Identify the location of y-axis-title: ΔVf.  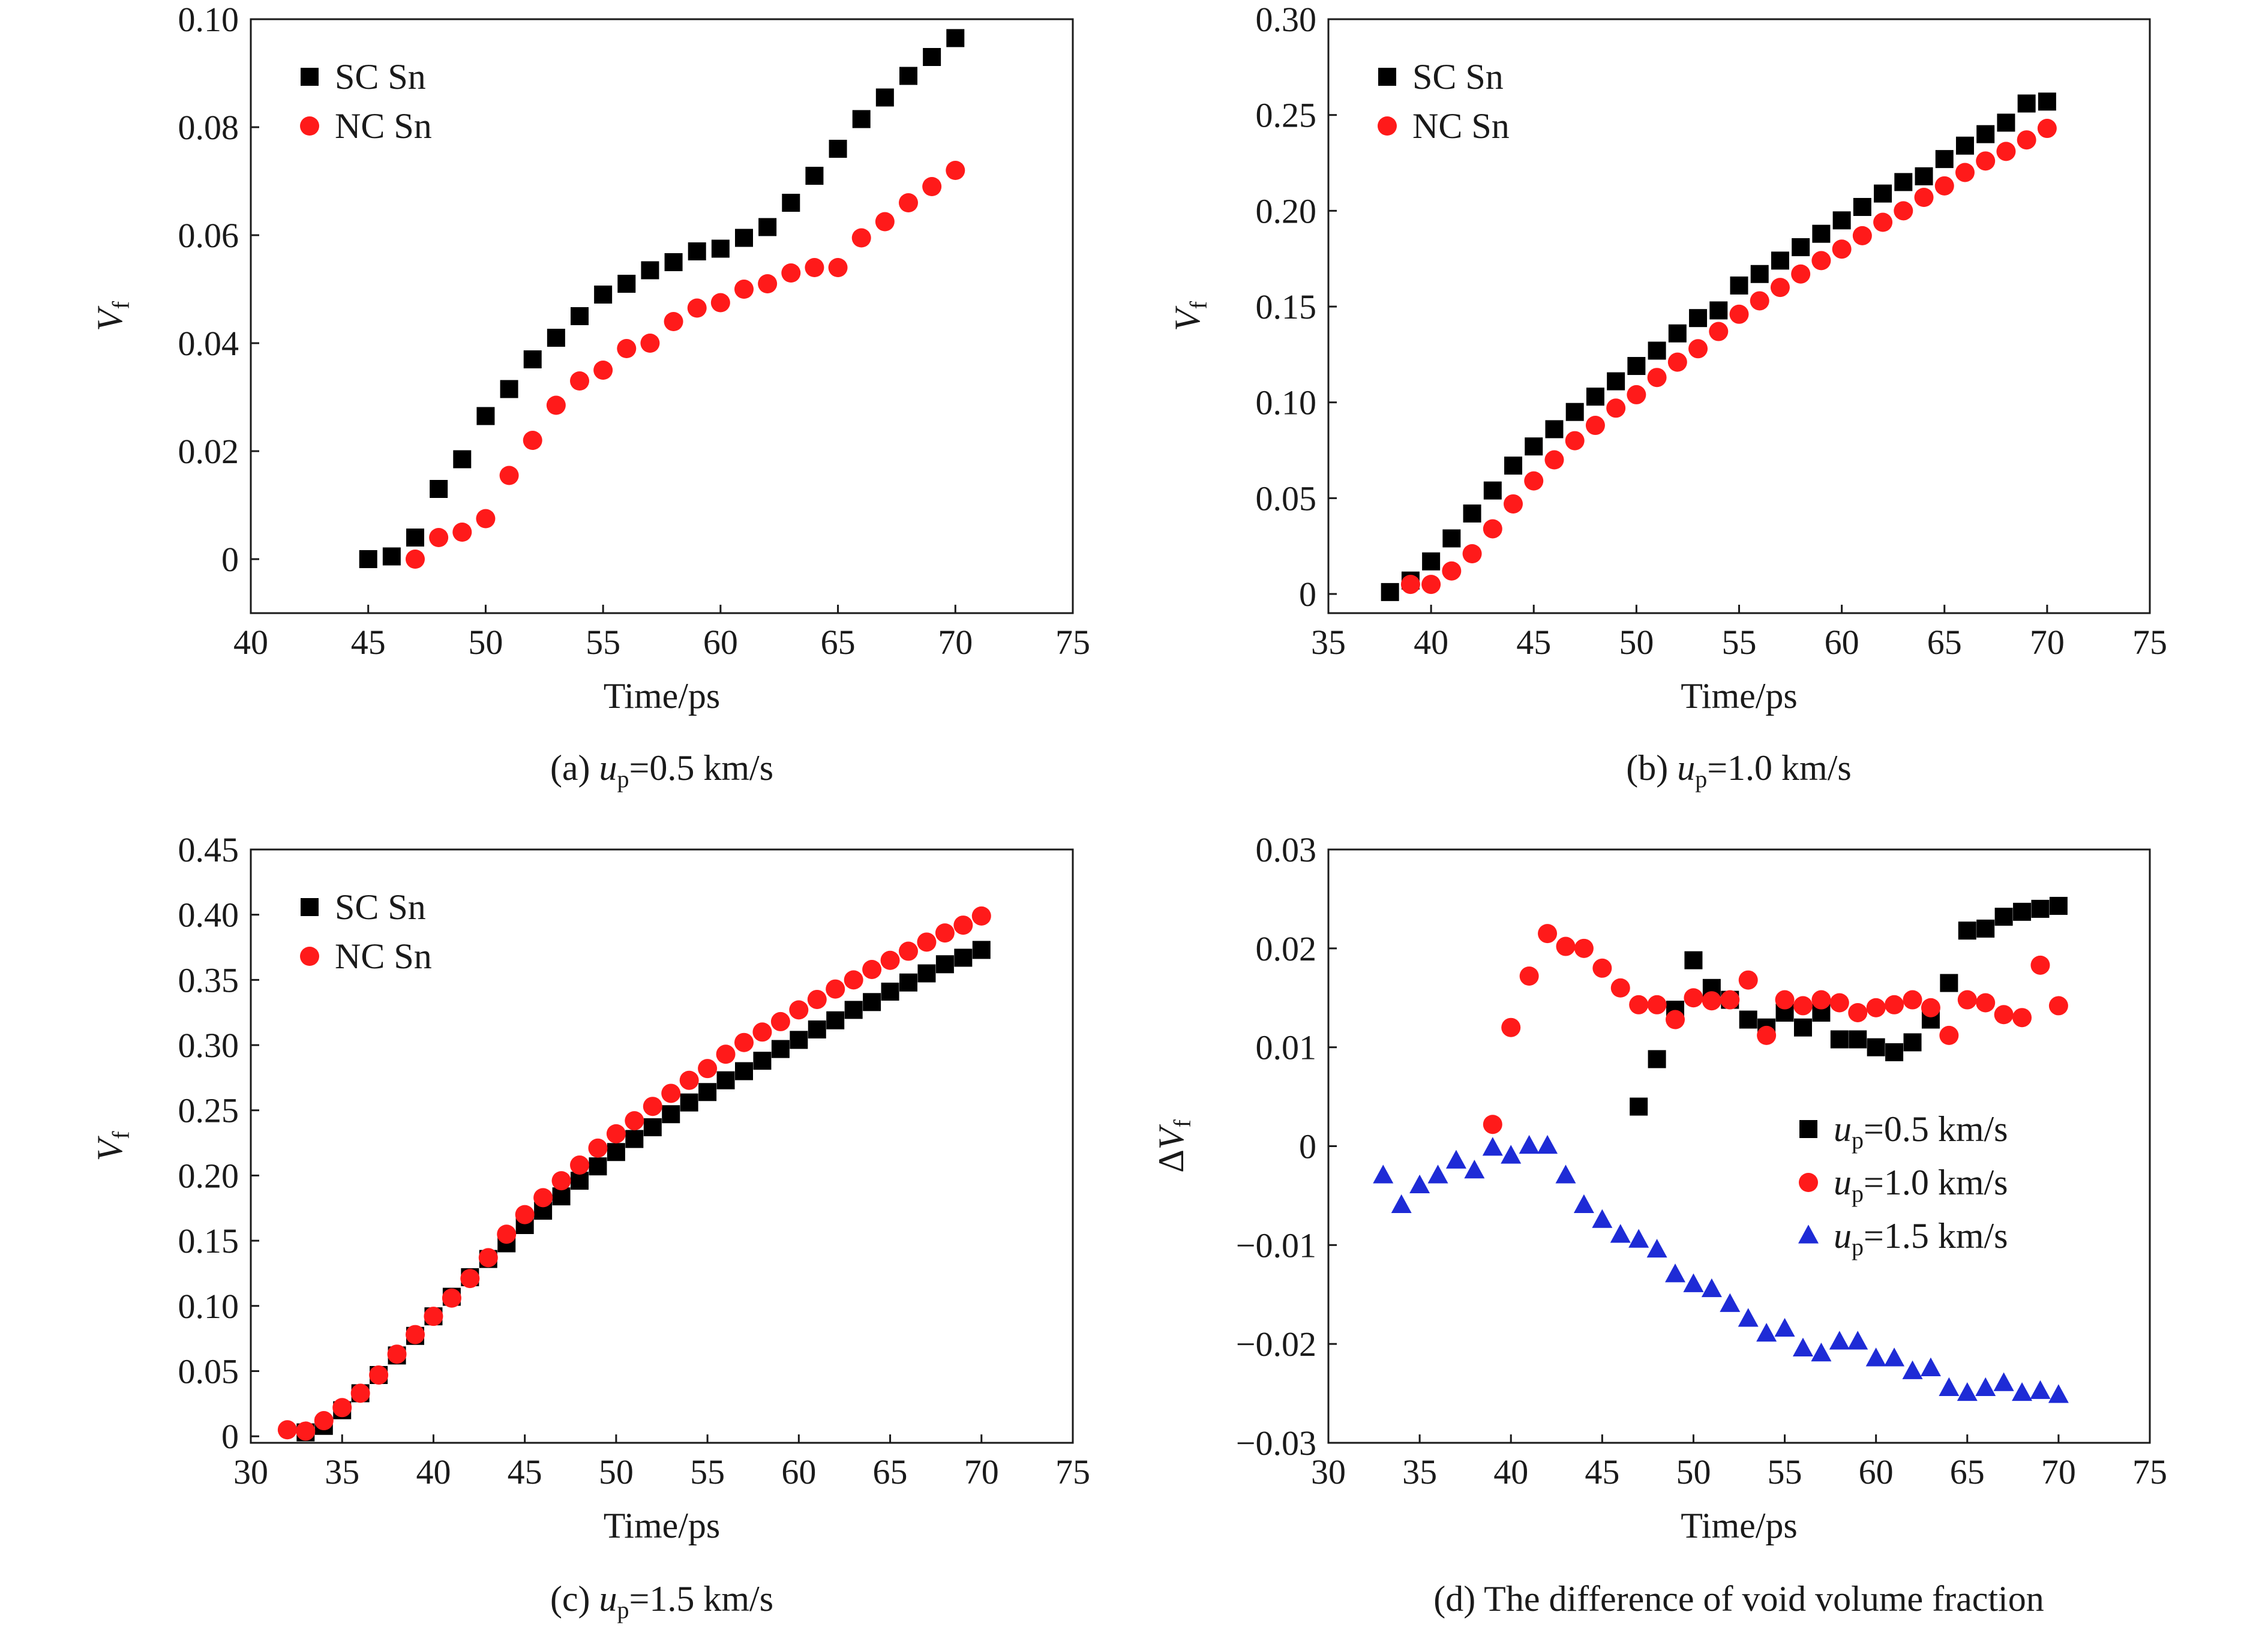
(1173, 1146).